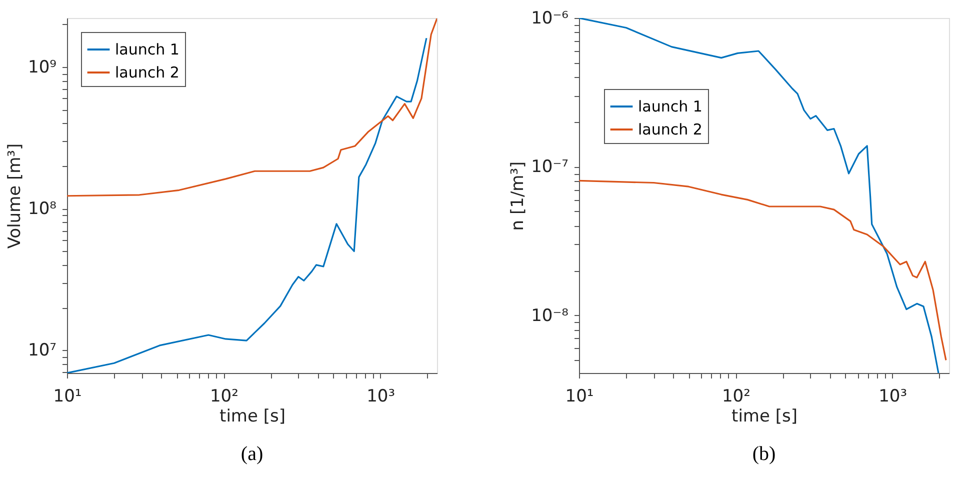  I want to click on text: (b), so click(764, 454).